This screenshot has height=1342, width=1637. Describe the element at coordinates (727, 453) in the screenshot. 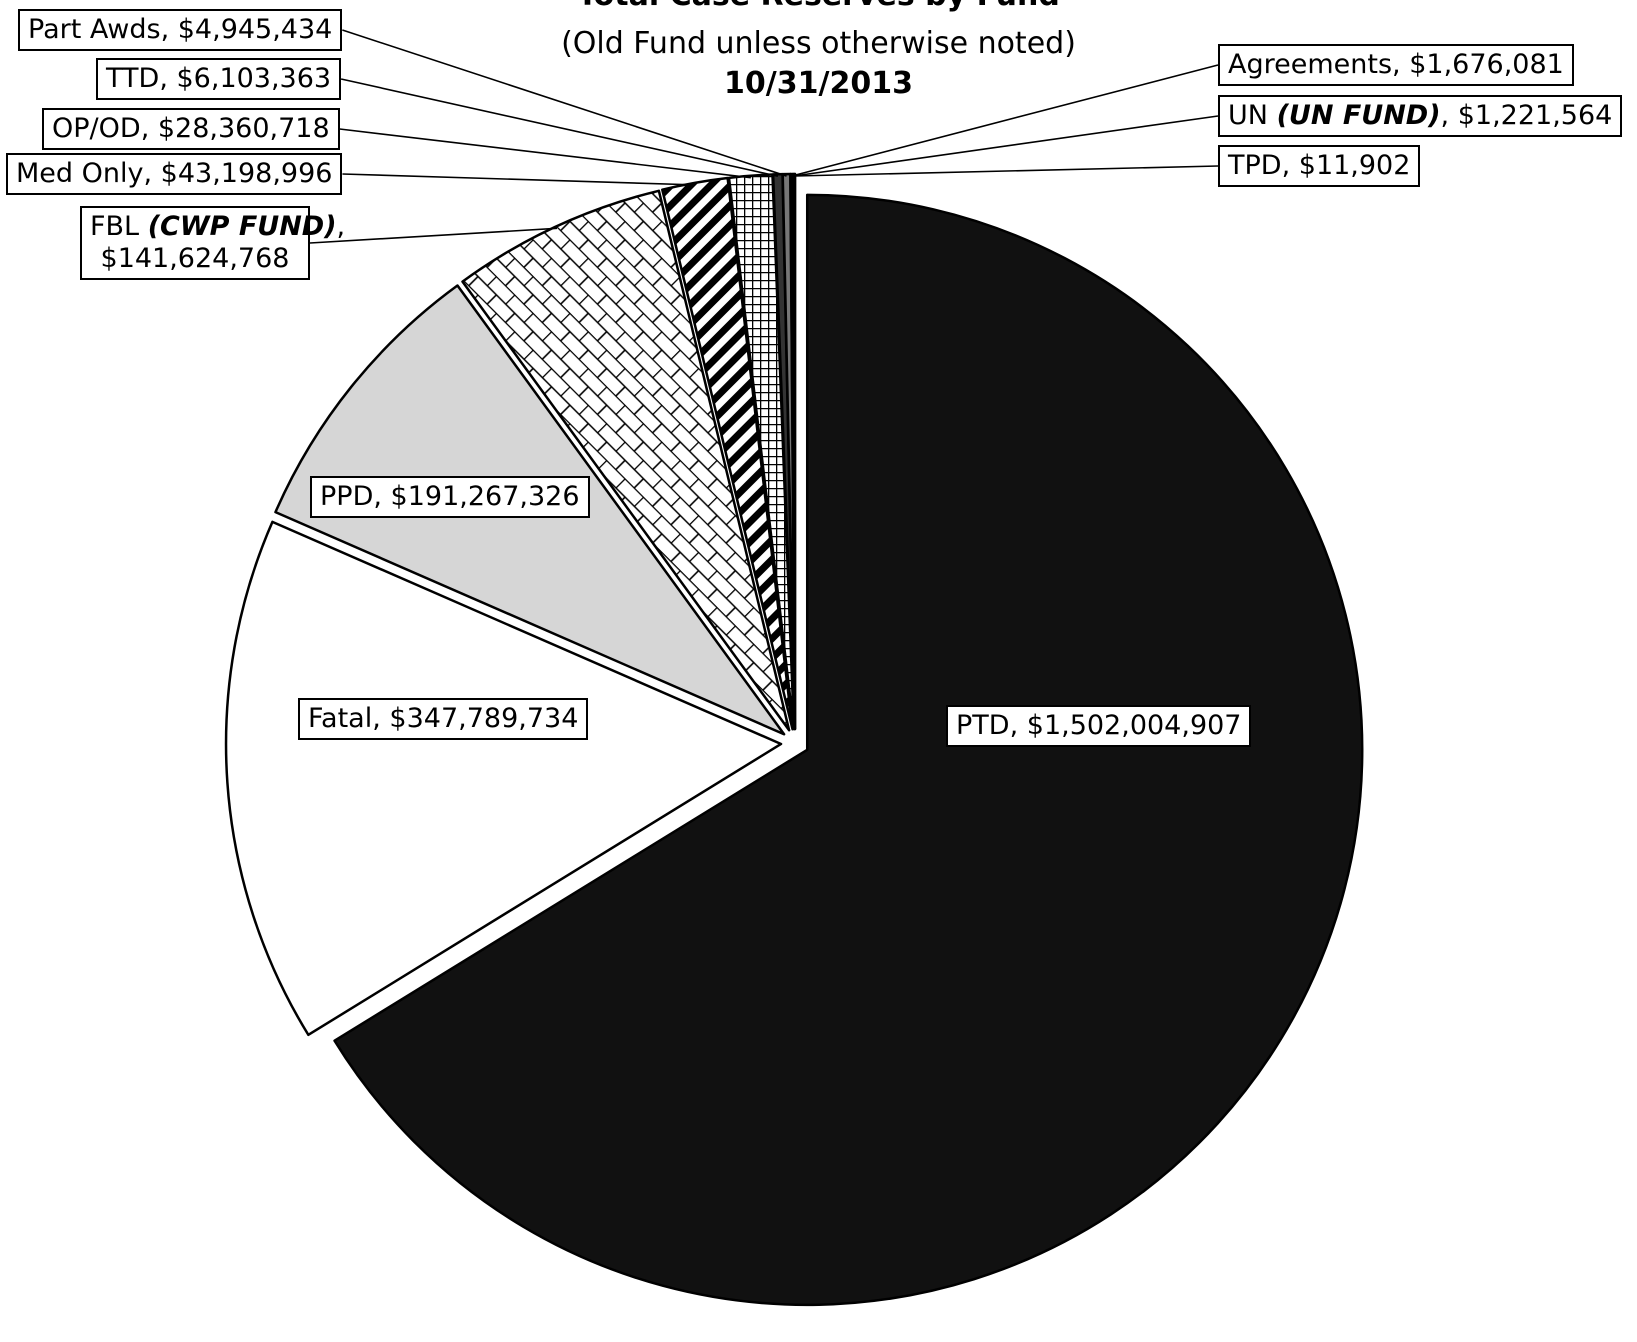

I see `pie-slice-med-only` at that location.